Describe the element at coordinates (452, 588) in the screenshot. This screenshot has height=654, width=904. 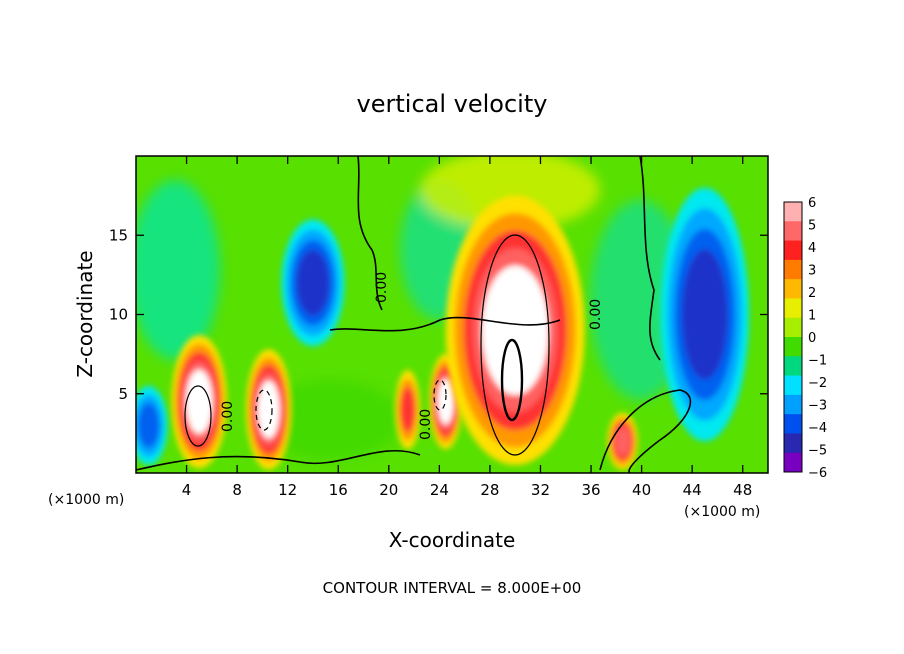
I see `contour-interval-note: CONTOUR INTERVAL = 8.000E+00` at that location.